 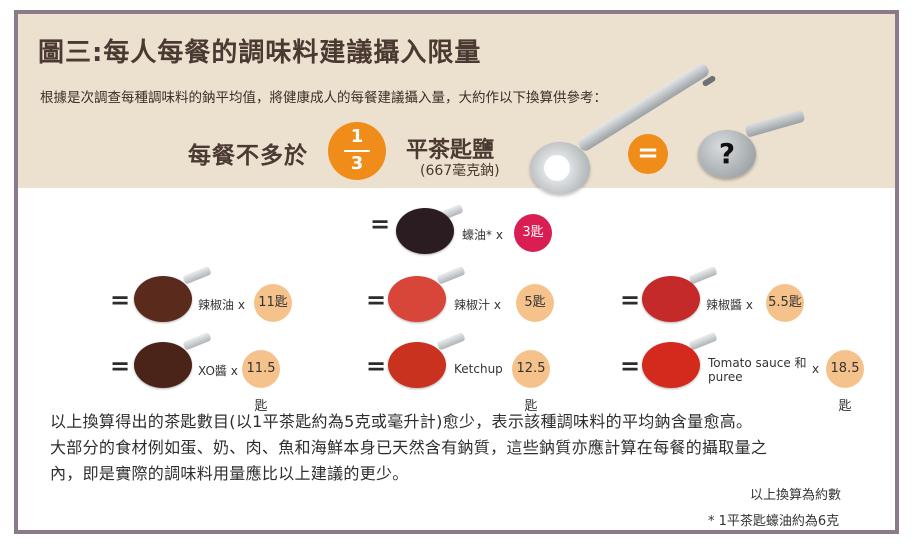 I want to click on explanation-line-3: 內，即是實際的調味料用量應比以上建議的更少。, so click(x=229, y=473).